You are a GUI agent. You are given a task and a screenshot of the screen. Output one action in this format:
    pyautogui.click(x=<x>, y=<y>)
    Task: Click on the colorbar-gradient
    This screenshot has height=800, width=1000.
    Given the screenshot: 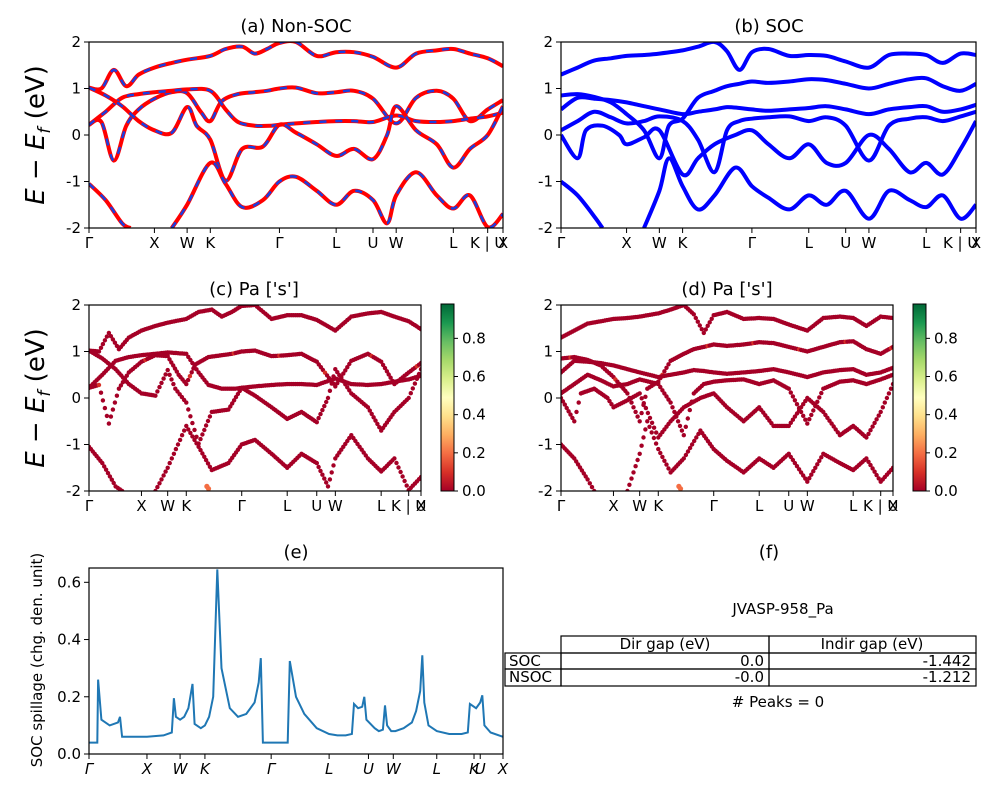 What is the action you would take?
    pyautogui.click(x=919, y=397)
    